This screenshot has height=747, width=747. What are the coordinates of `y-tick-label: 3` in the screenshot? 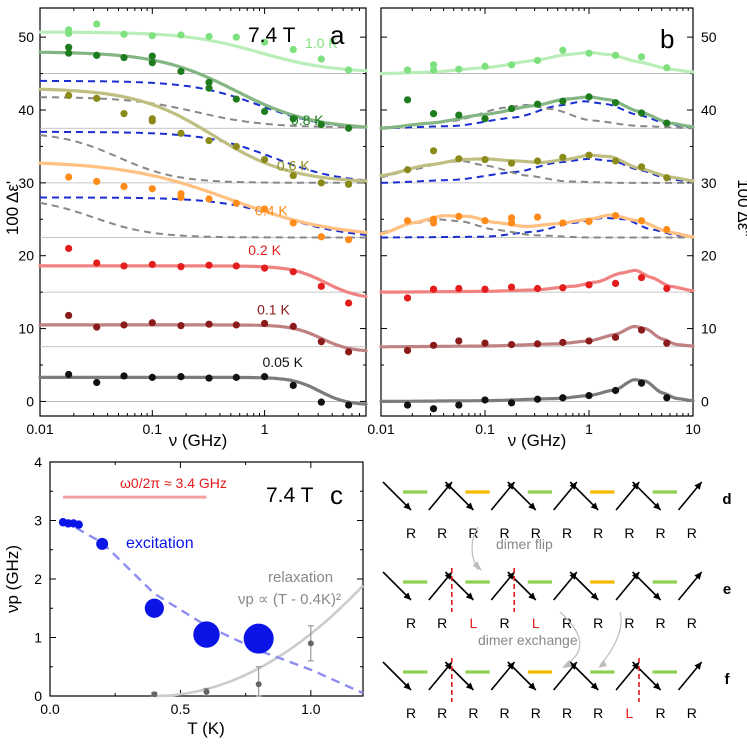 It's located at (38, 521).